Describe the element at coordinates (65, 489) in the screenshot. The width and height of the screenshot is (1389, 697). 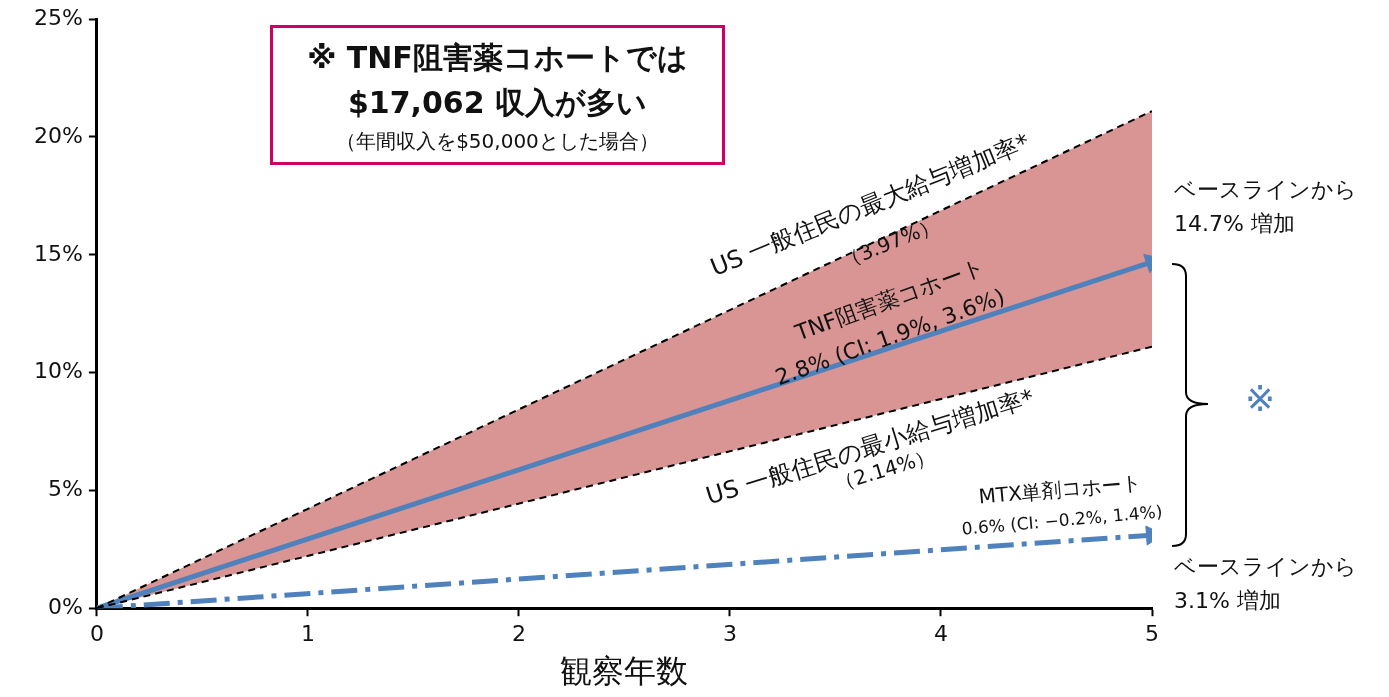
I see `y-tick-label: 5%` at that location.